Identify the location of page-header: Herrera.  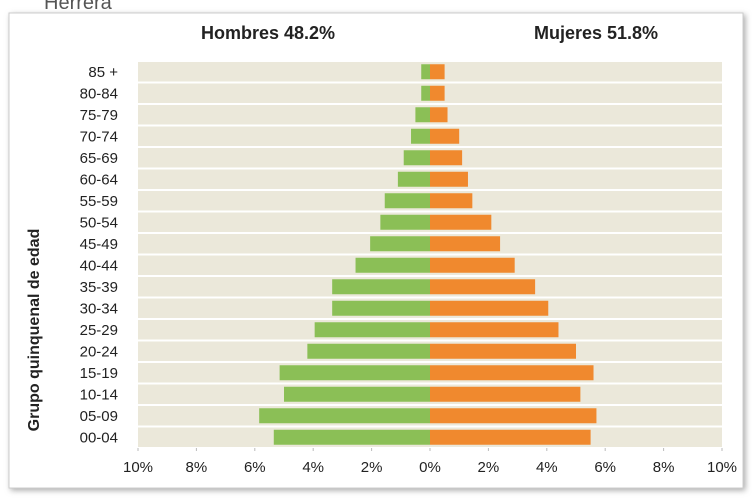
(78, 7).